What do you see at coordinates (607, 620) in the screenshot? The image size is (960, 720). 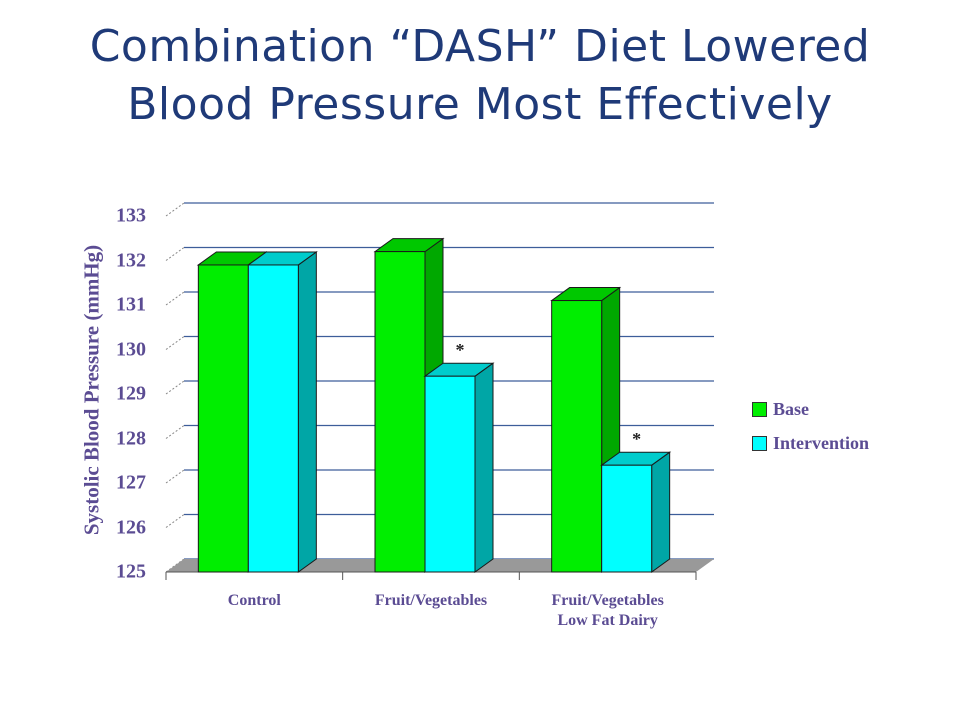 I see `x-category-label-line: Low Fat Dairy` at bounding box center [607, 620].